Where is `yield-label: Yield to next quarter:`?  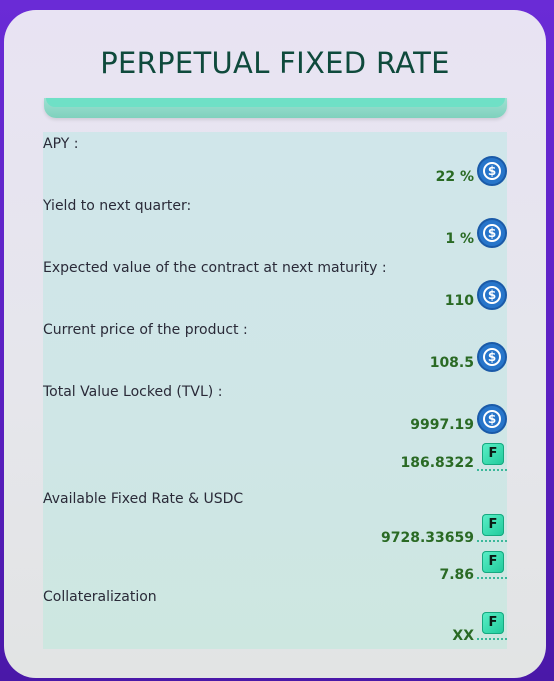 yield-label: Yield to next quarter: is located at coordinates (117, 206).